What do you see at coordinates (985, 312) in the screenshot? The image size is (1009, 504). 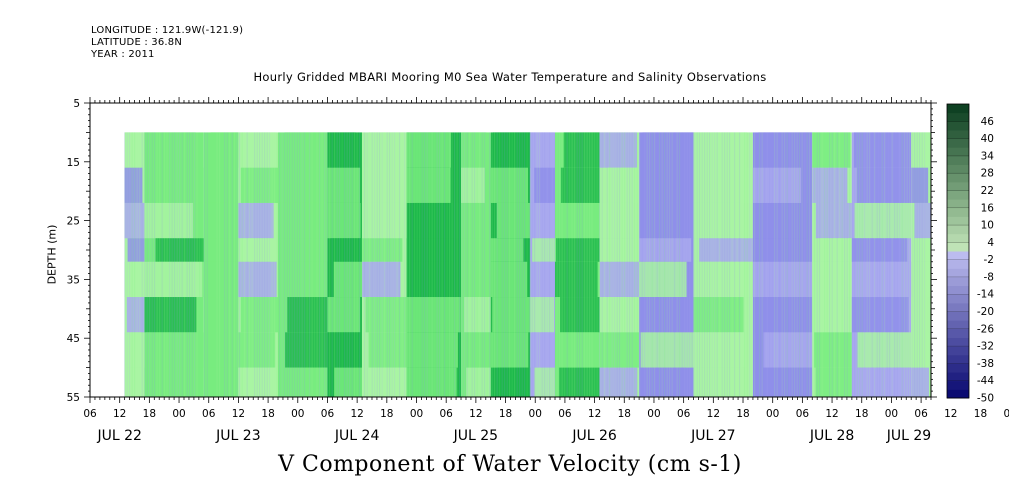 I see `colorbar-label: -20` at bounding box center [985, 312].